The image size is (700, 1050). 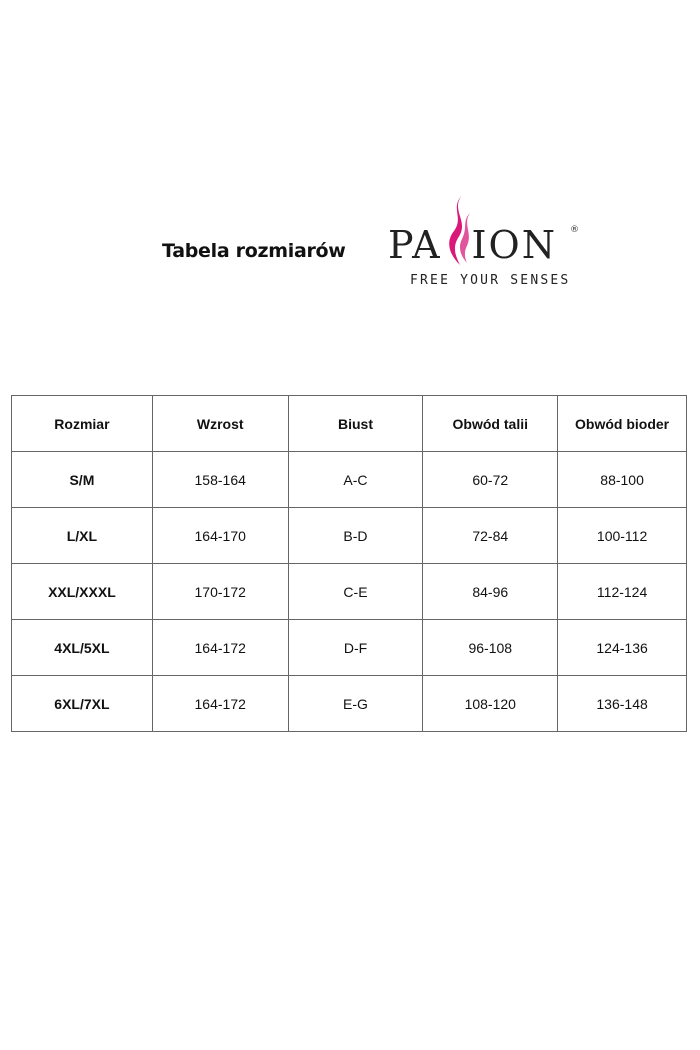 I want to click on table-row: S/M 158-164 A-C 60-72 88-100, so click(x=349, y=479).